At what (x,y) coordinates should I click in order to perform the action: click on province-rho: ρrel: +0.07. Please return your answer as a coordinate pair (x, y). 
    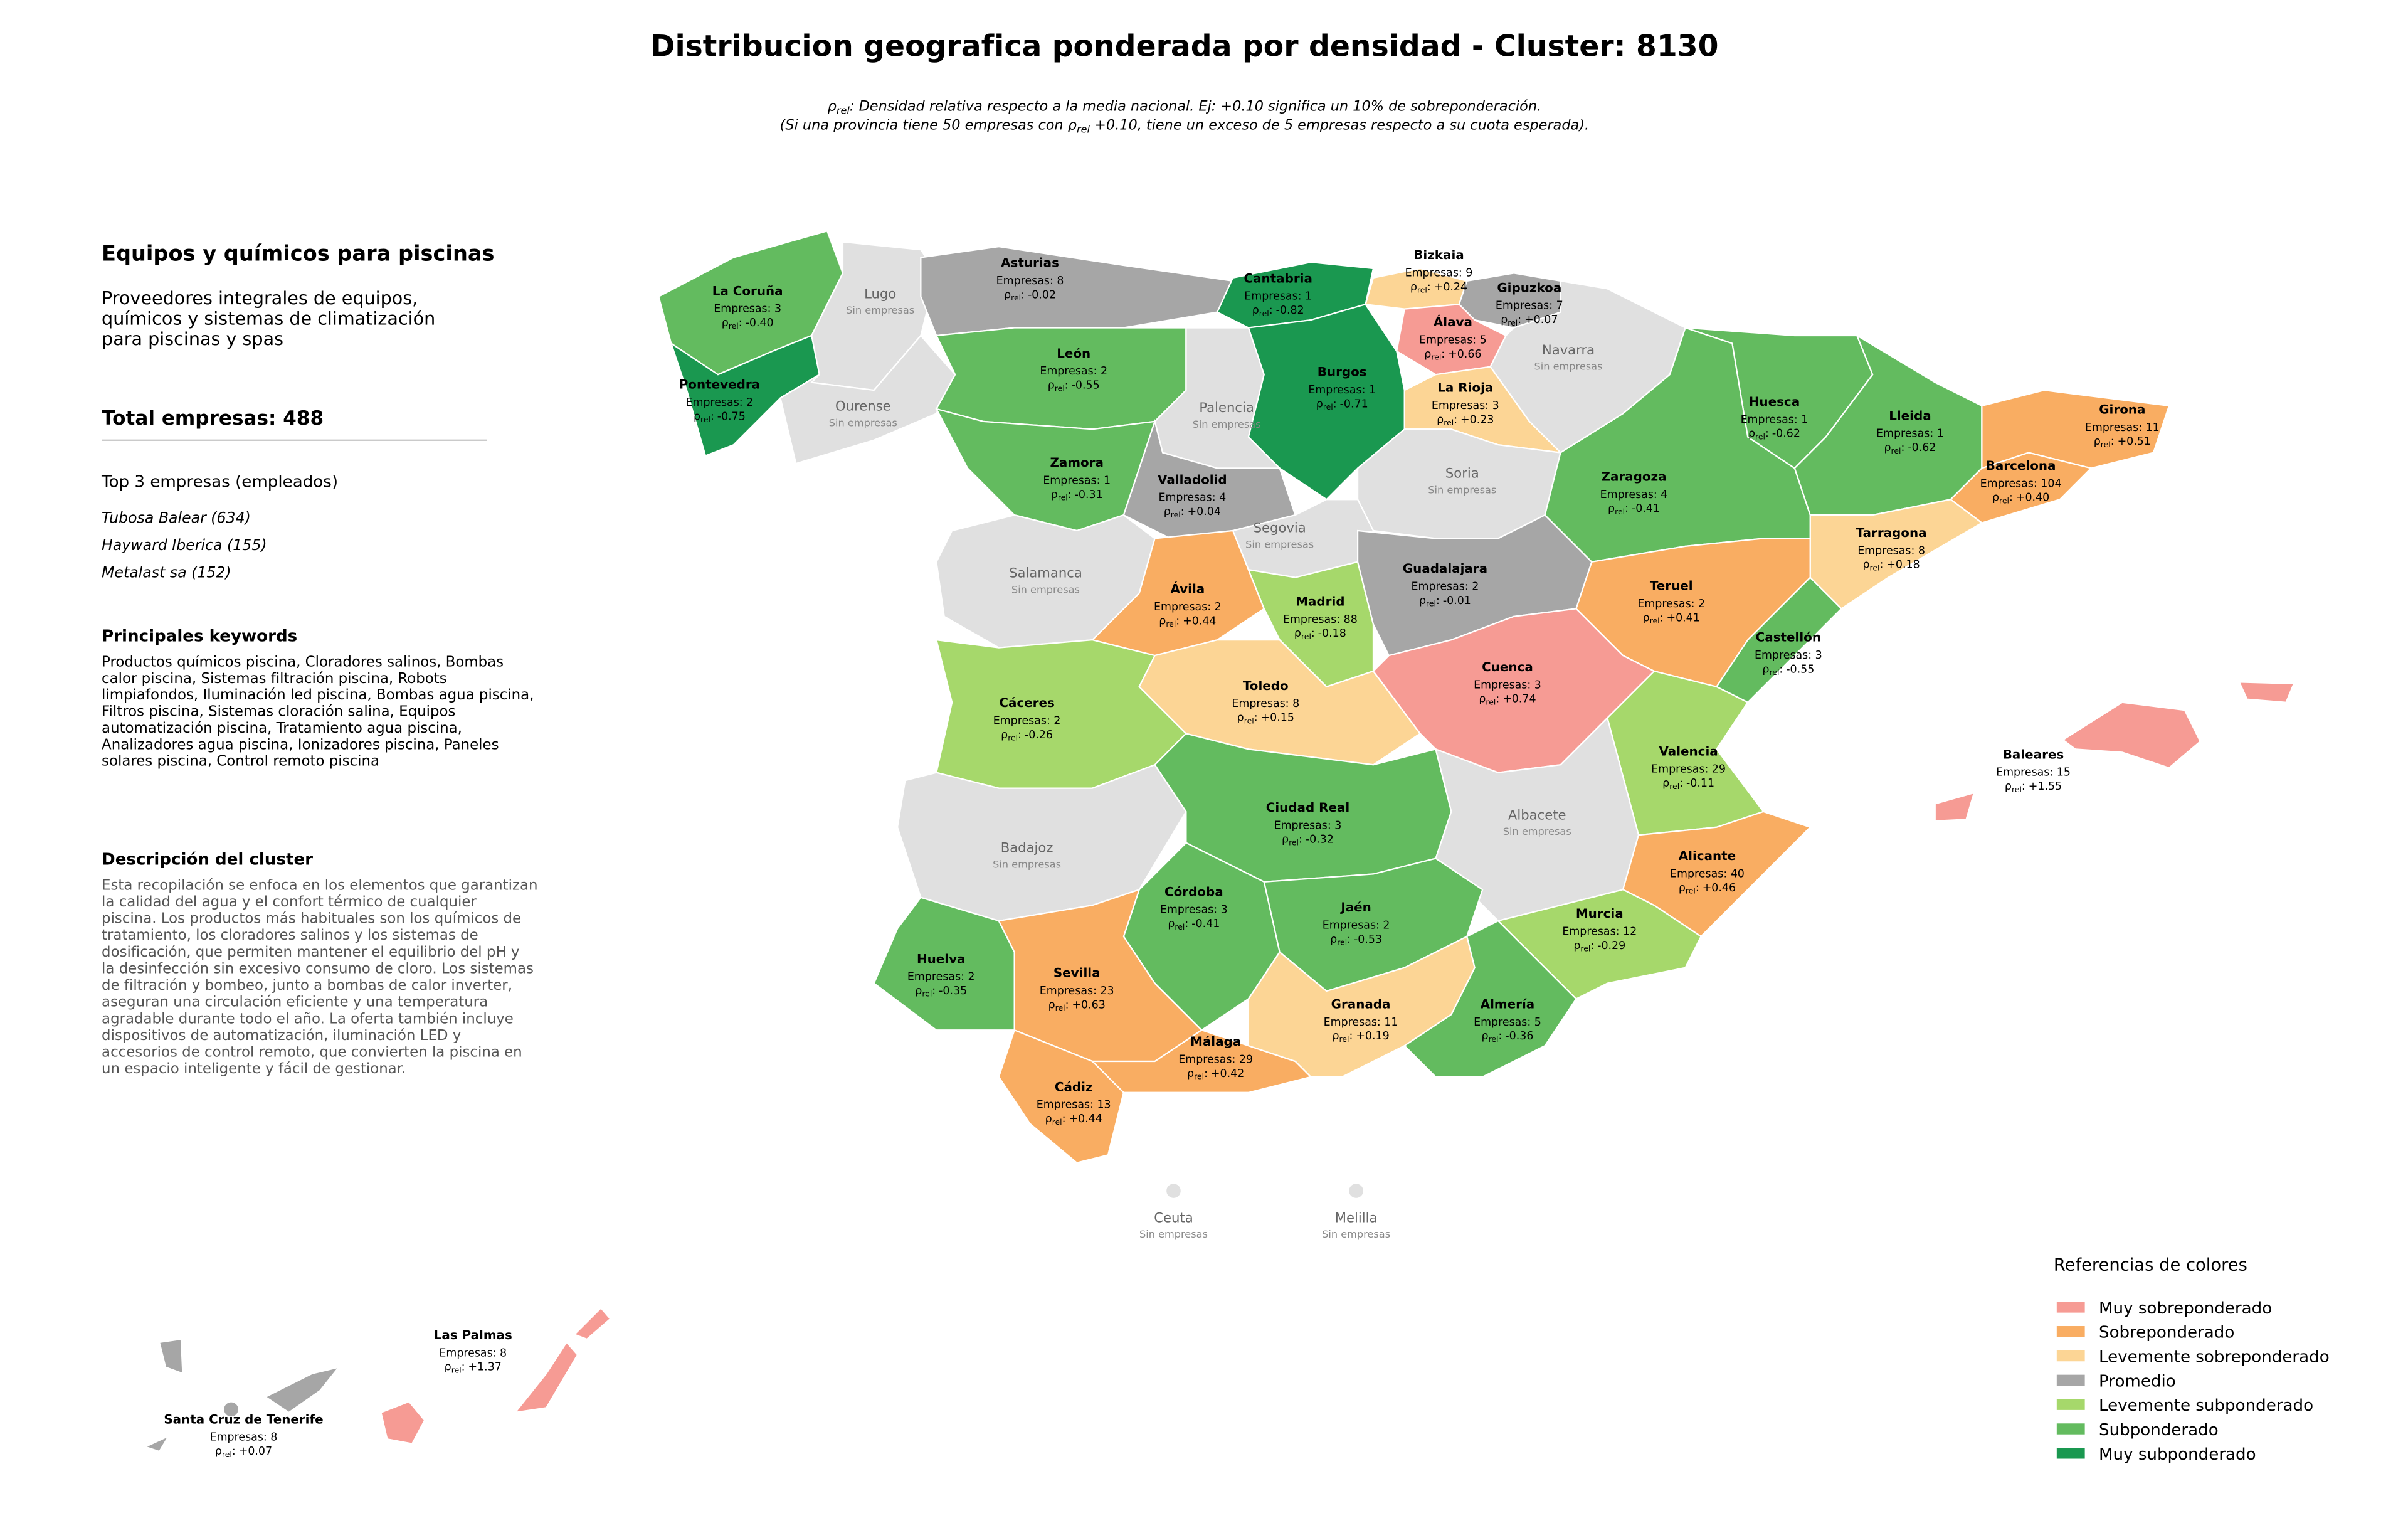
    Looking at the image, I should click on (243, 1452).